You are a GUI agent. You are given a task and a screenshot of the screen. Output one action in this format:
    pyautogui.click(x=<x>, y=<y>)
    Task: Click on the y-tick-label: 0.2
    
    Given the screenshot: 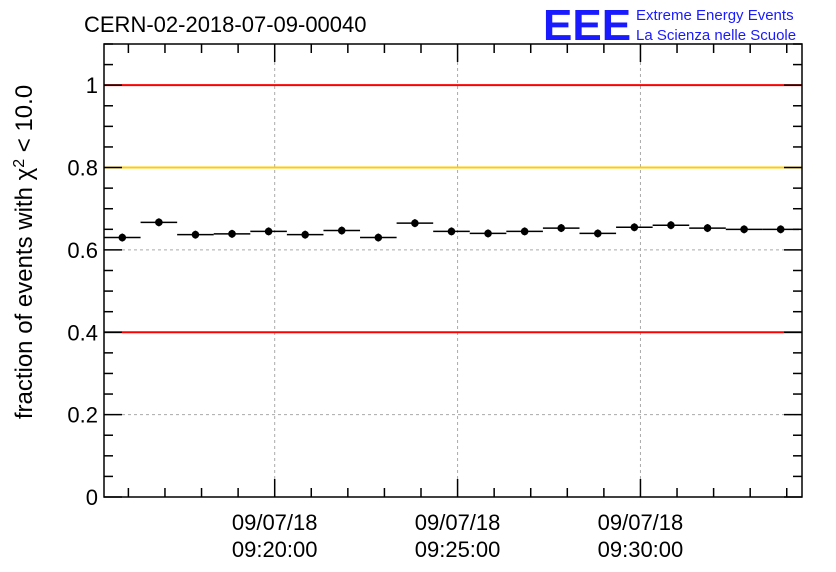 What is the action you would take?
    pyautogui.click(x=82, y=415)
    